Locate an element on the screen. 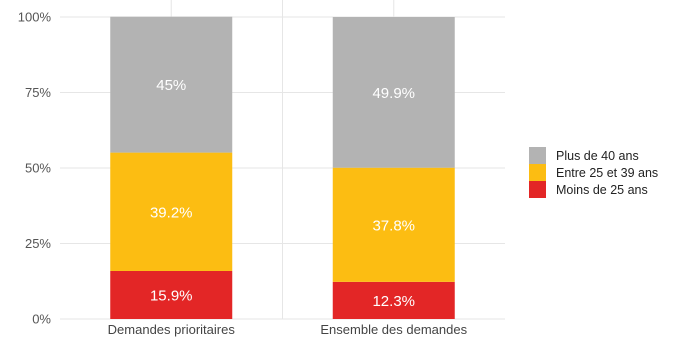 This screenshot has height=338, width=688. y-tick-label: 50% is located at coordinates (38, 168).